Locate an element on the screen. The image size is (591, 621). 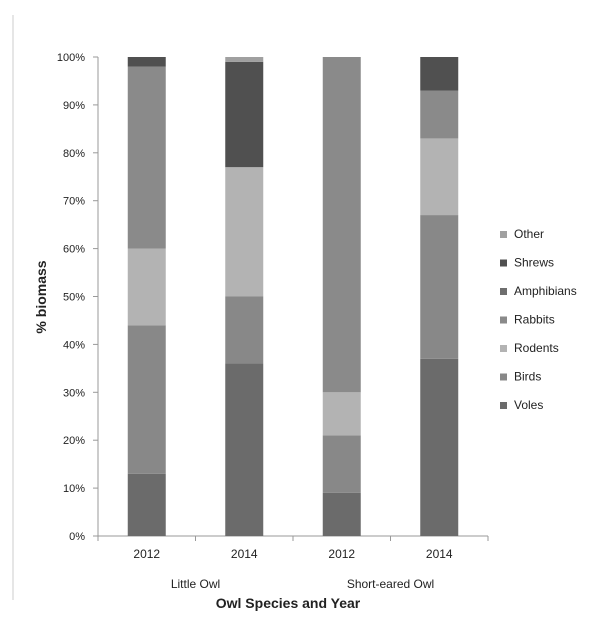
legend-swatch-birds is located at coordinates (503, 377).